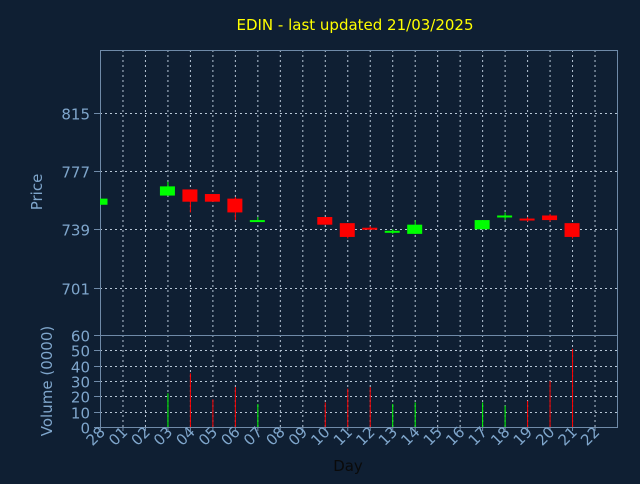 The height and width of the screenshot is (484, 640). I want to click on volume-tick-label: 30, so click(80, 383).